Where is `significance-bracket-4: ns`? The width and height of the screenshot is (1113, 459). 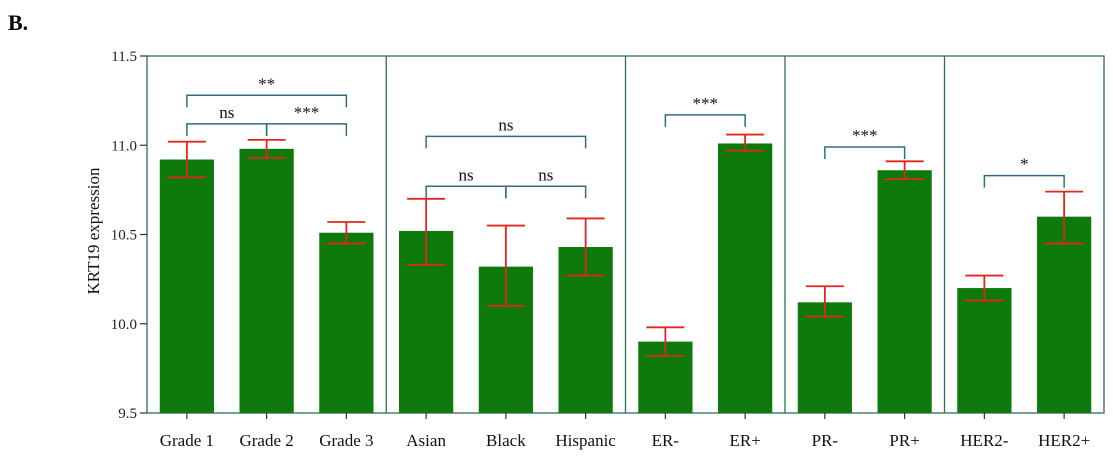
significance-bracket-4: ns is located at coordinates (466, 182).